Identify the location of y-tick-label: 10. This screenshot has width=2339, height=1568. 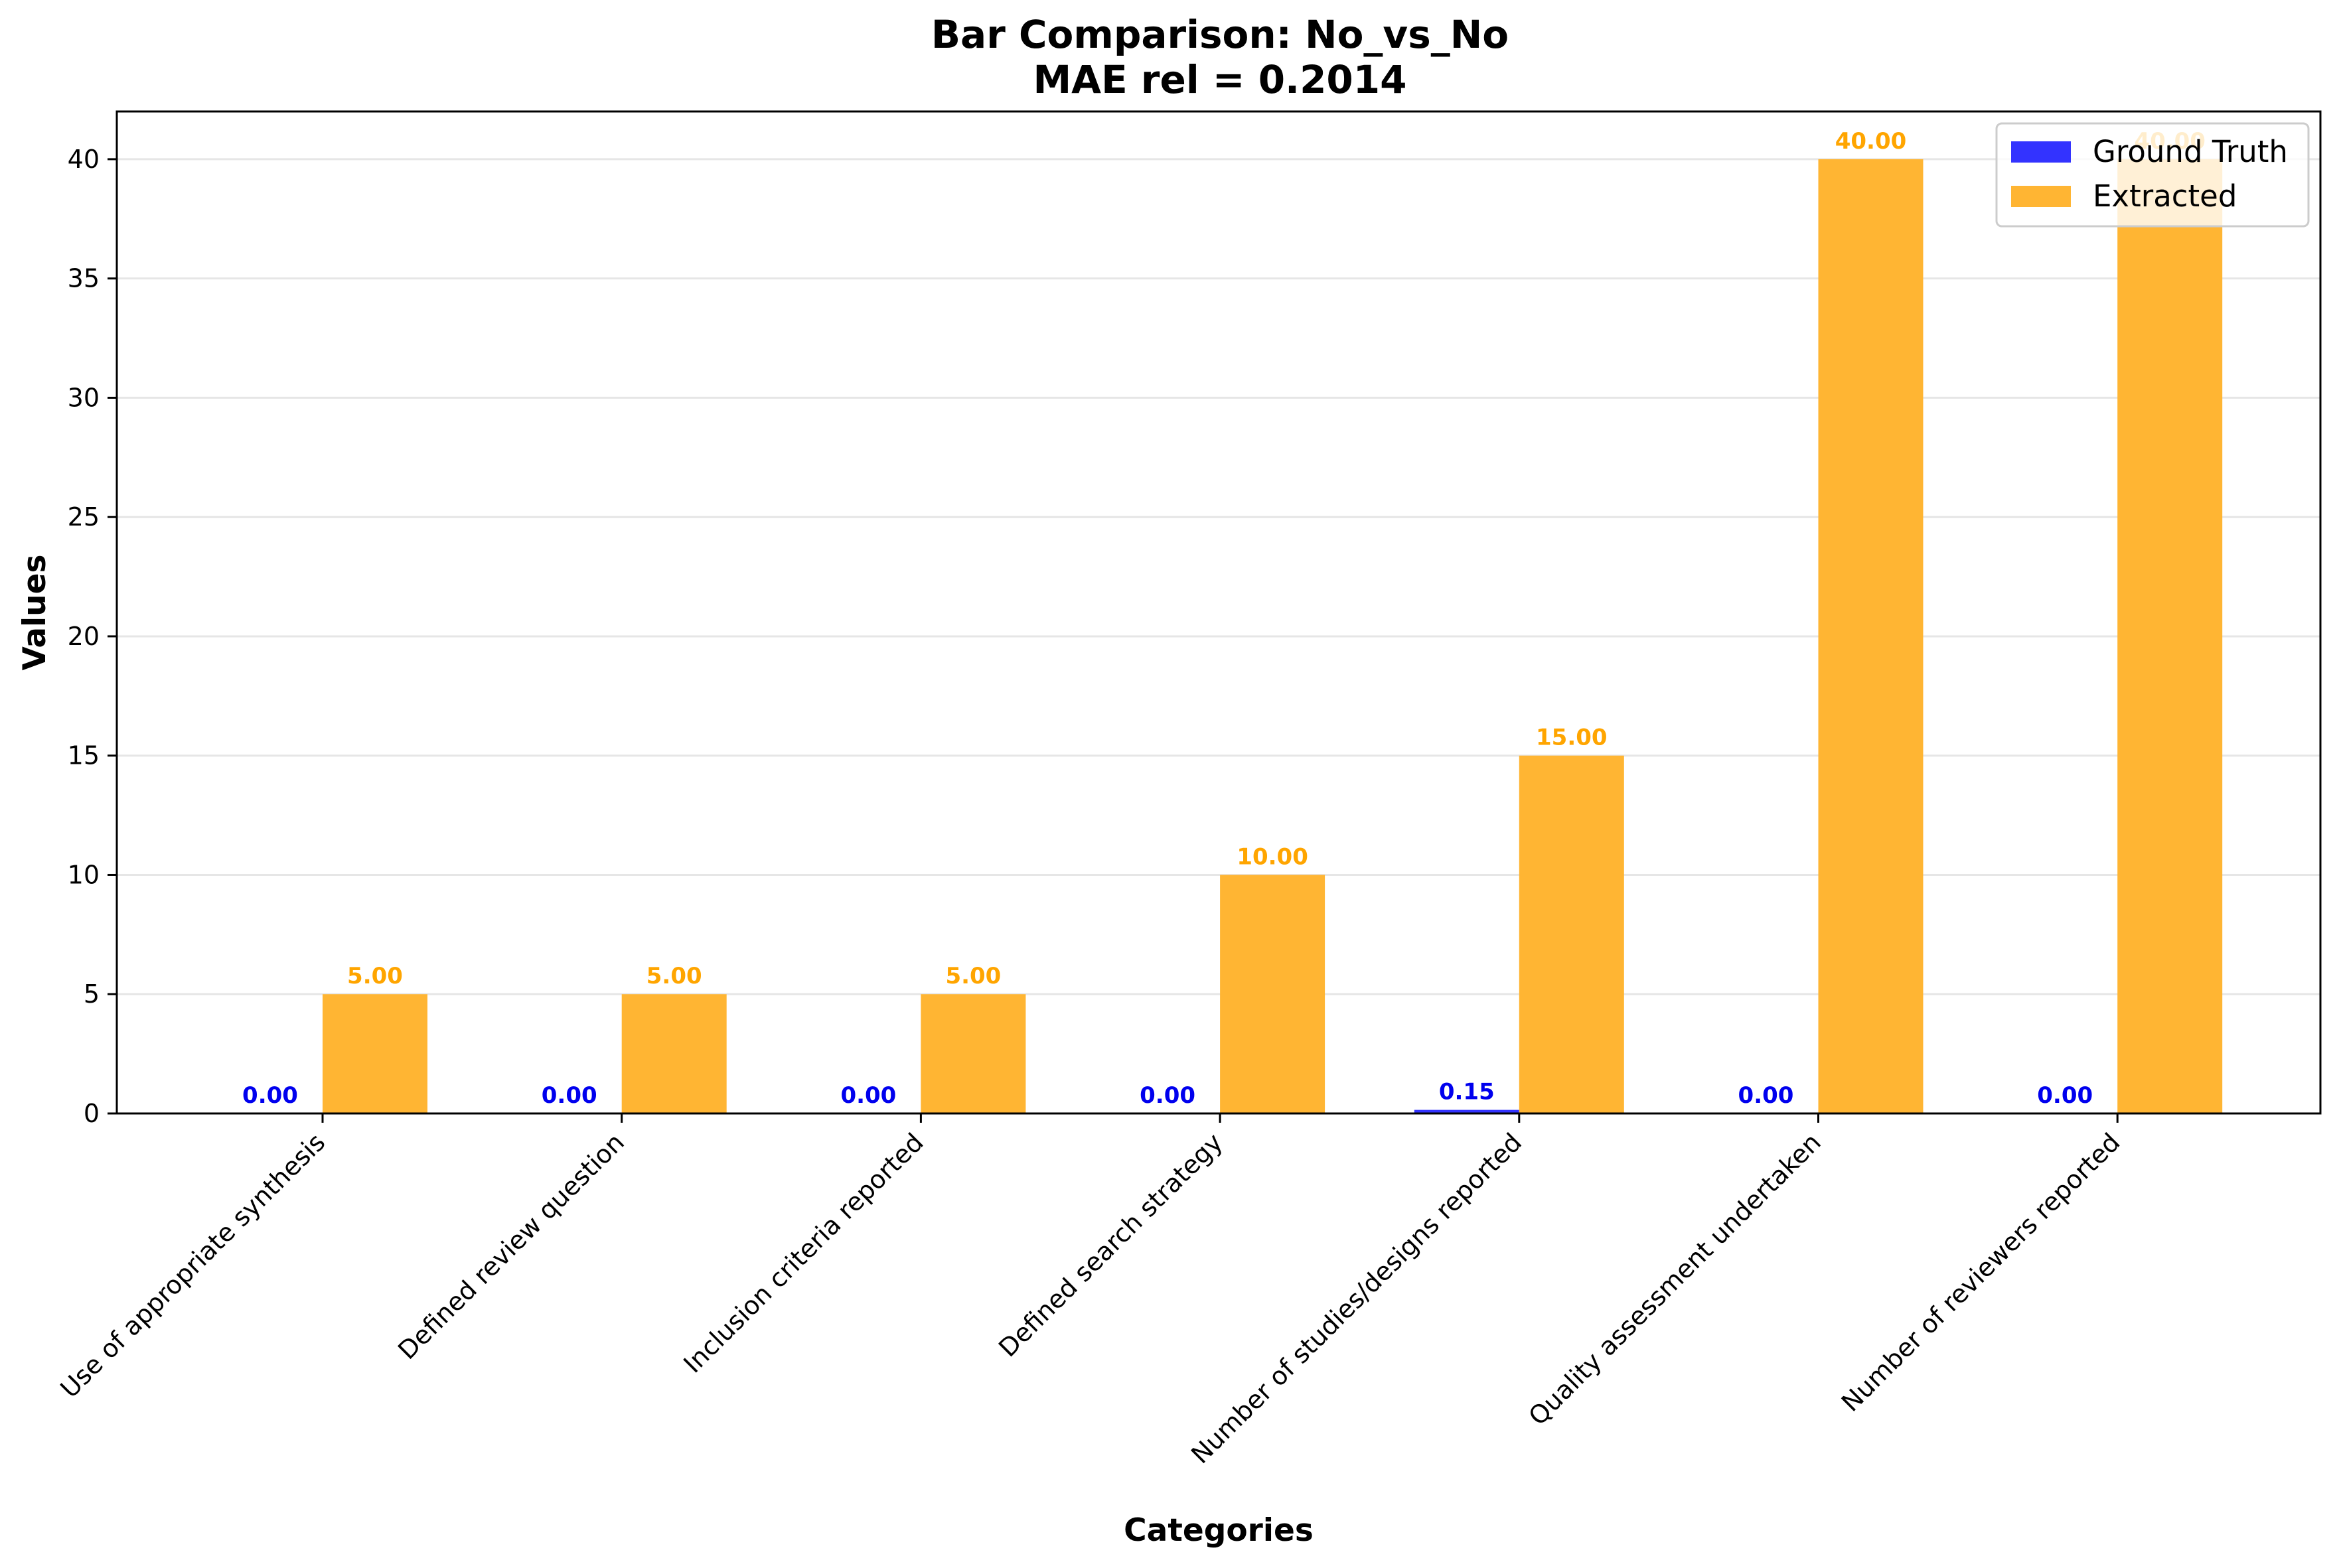
(84, 874).